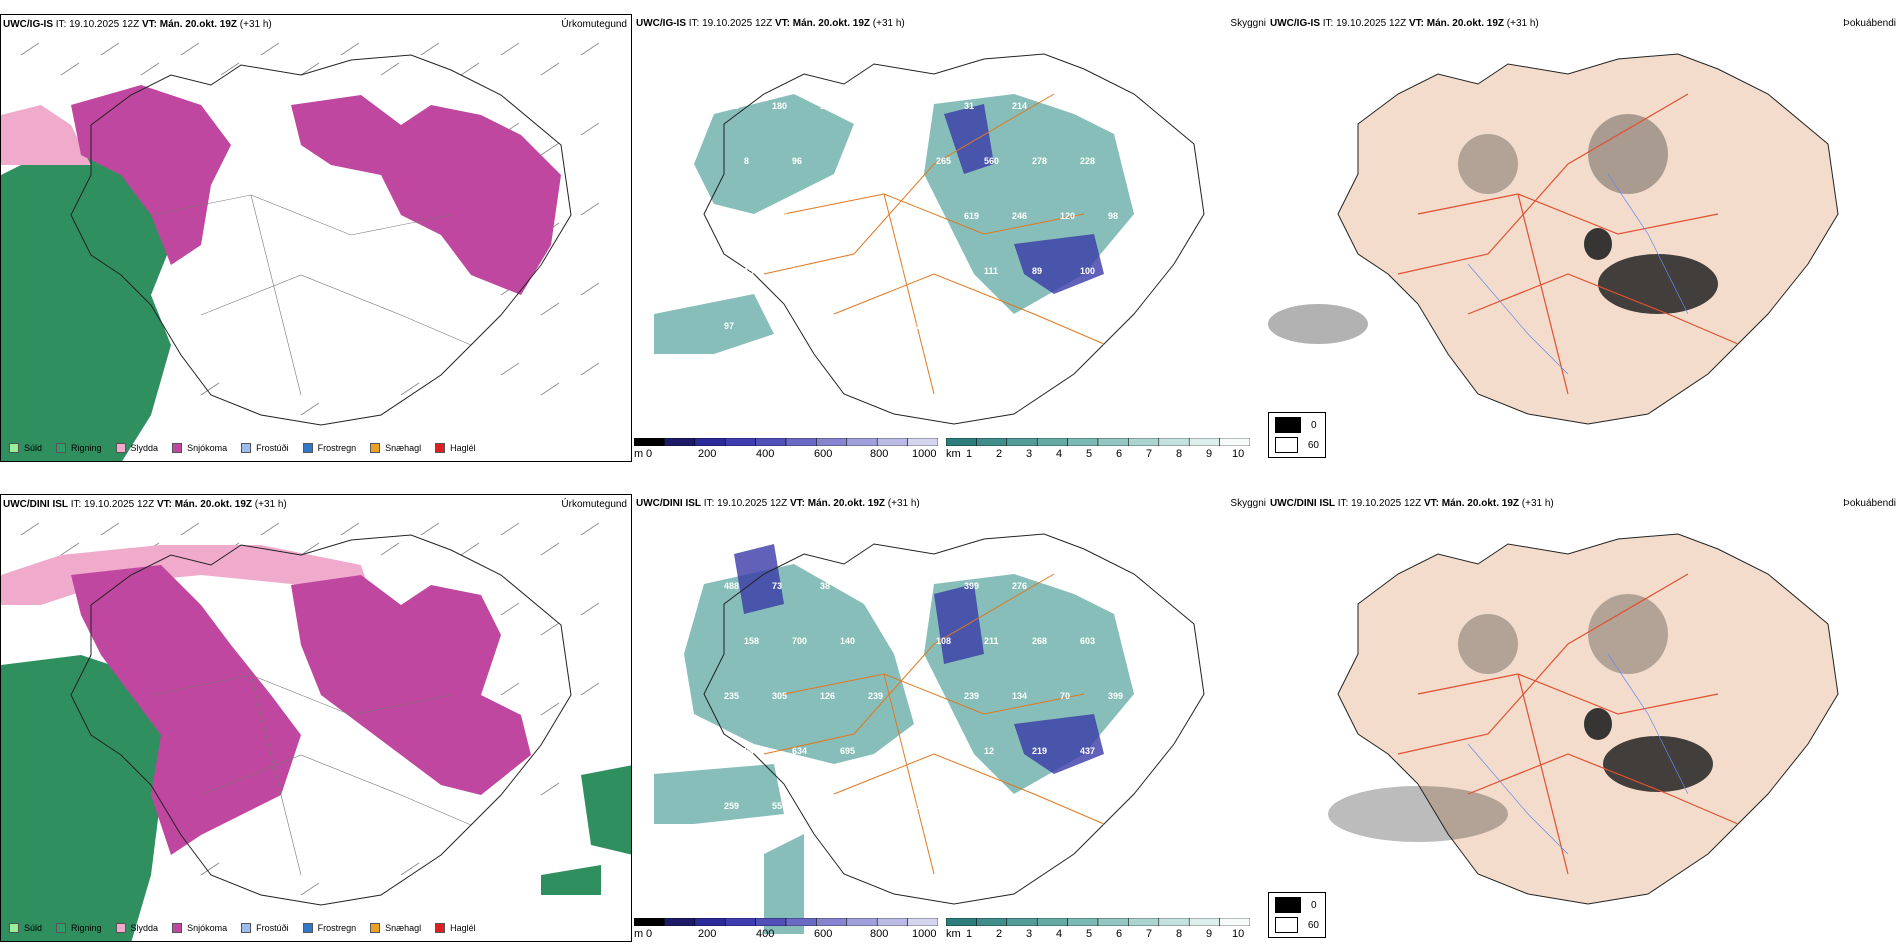 The image size is (1900, 950). Describe the element at coordinates (1135, 161) in the screenshot. I see `ceiling-value-label: 324` at that location.